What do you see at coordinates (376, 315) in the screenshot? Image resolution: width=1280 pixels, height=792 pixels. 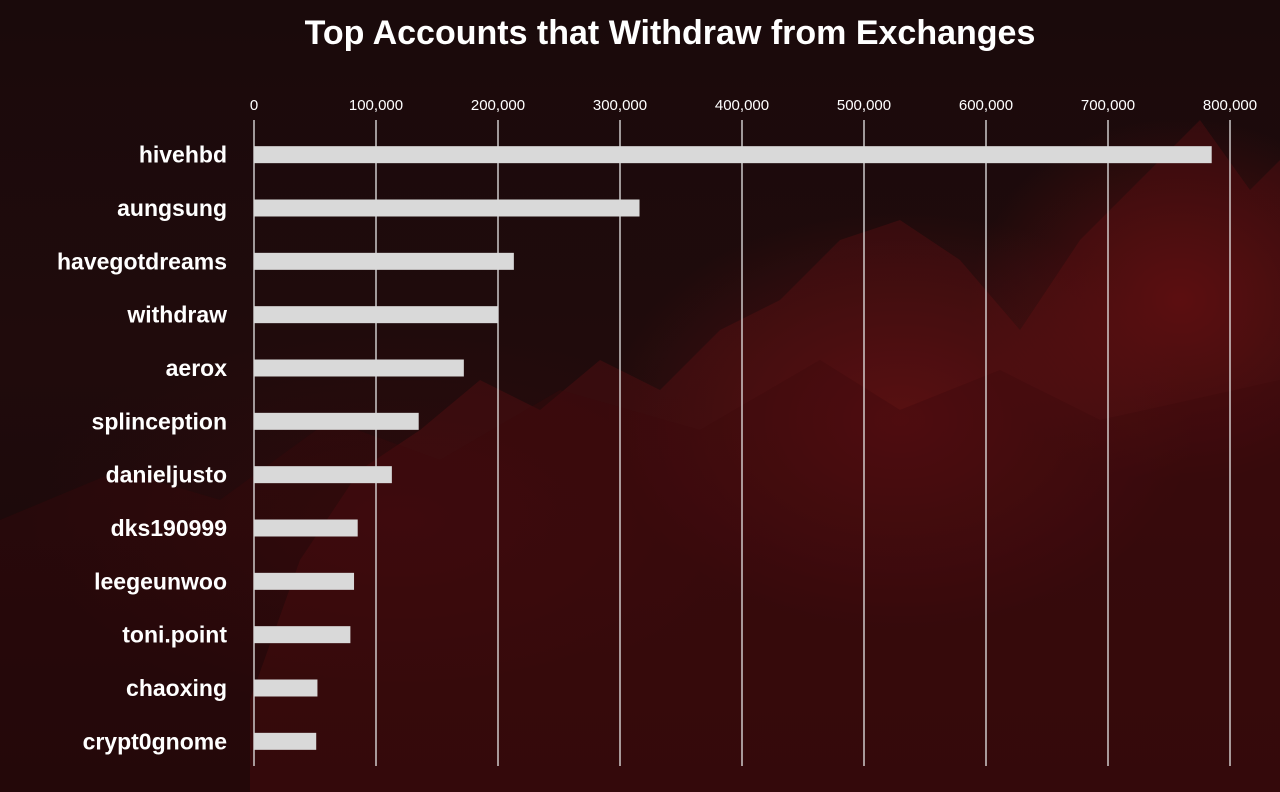 I see `bar-withdraw` at bounding box center [376, 315].